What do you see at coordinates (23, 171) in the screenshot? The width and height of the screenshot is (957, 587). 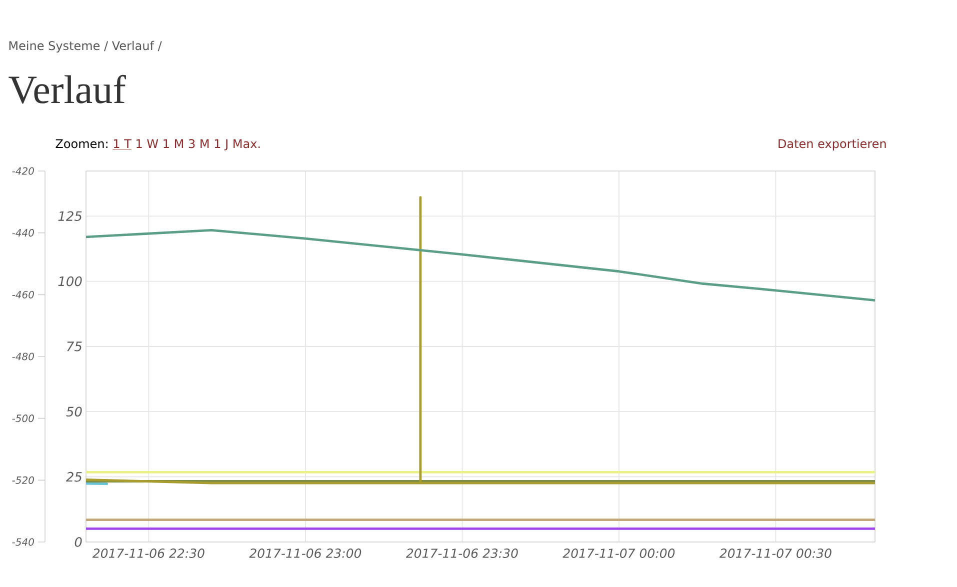 I see `y2-tick-label: -420` at bounding box center [23, 171].